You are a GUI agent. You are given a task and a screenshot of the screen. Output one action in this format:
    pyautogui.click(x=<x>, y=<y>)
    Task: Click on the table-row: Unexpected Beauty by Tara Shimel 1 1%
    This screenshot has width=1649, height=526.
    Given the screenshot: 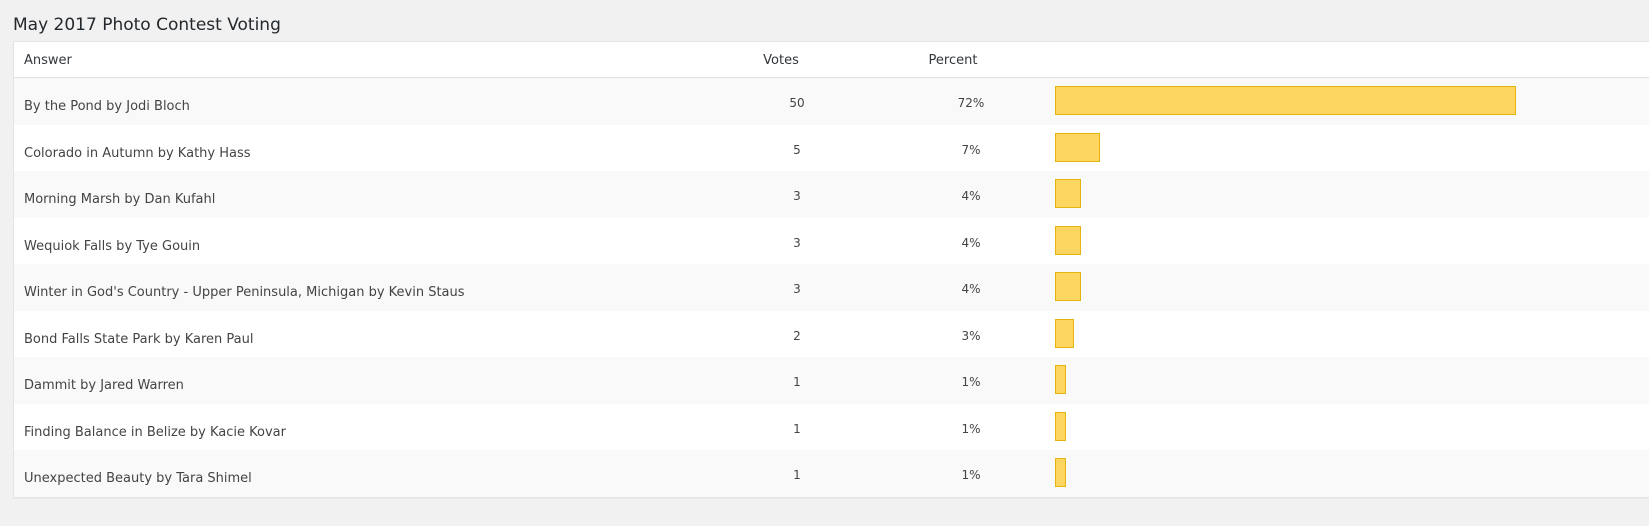 What is the action you would take?
    pyautogui.click(x=831, y=473)
    